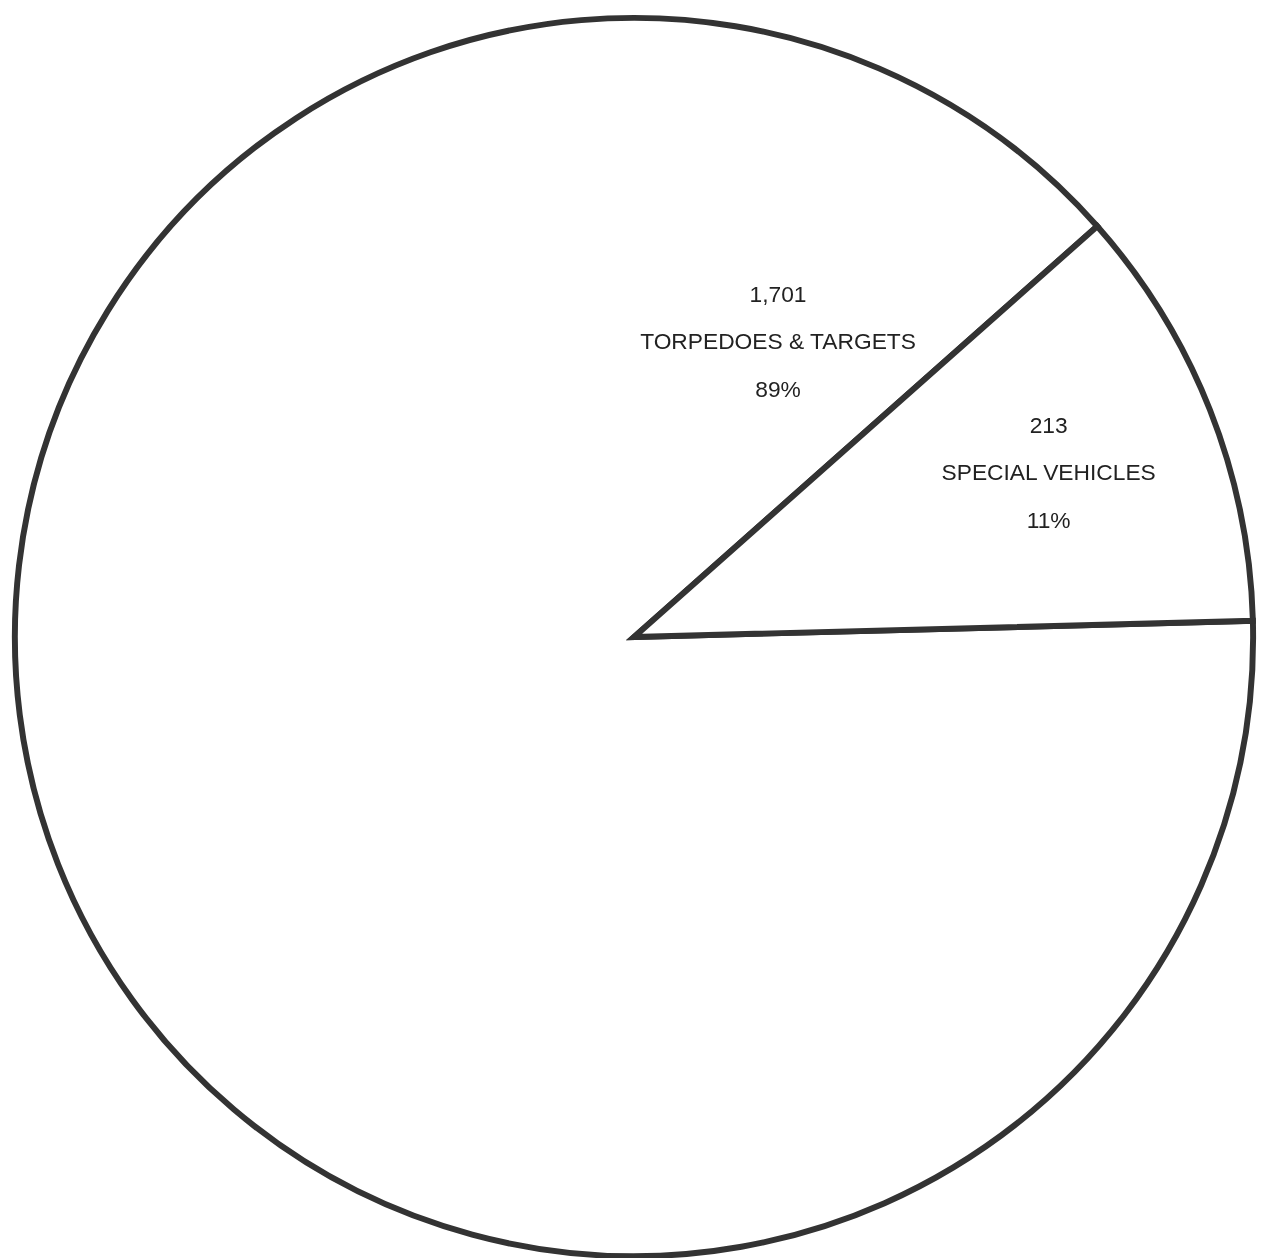 The width and height of the screenshot is (1265, 1258). What do you see at coordinates (1048, 472) in the screenshot?
I see `slice-label: SPECIAL VEHICLES` at bounding box center [1048, 472].